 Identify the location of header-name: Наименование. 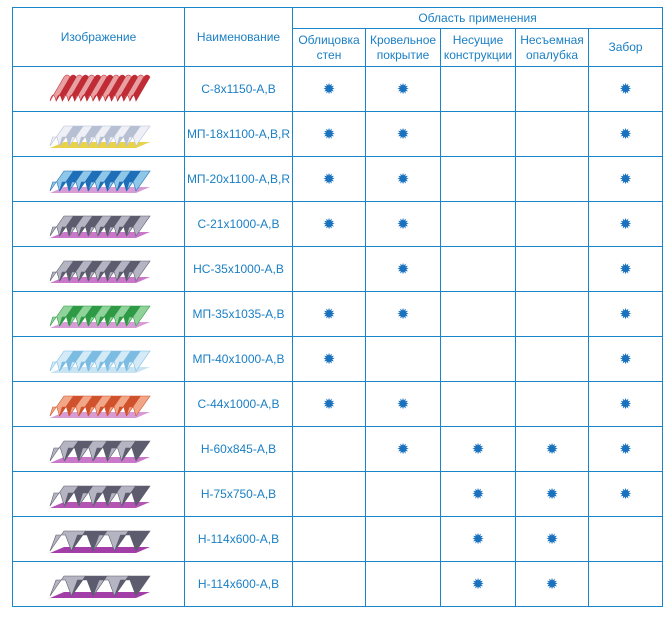
(238, 37).